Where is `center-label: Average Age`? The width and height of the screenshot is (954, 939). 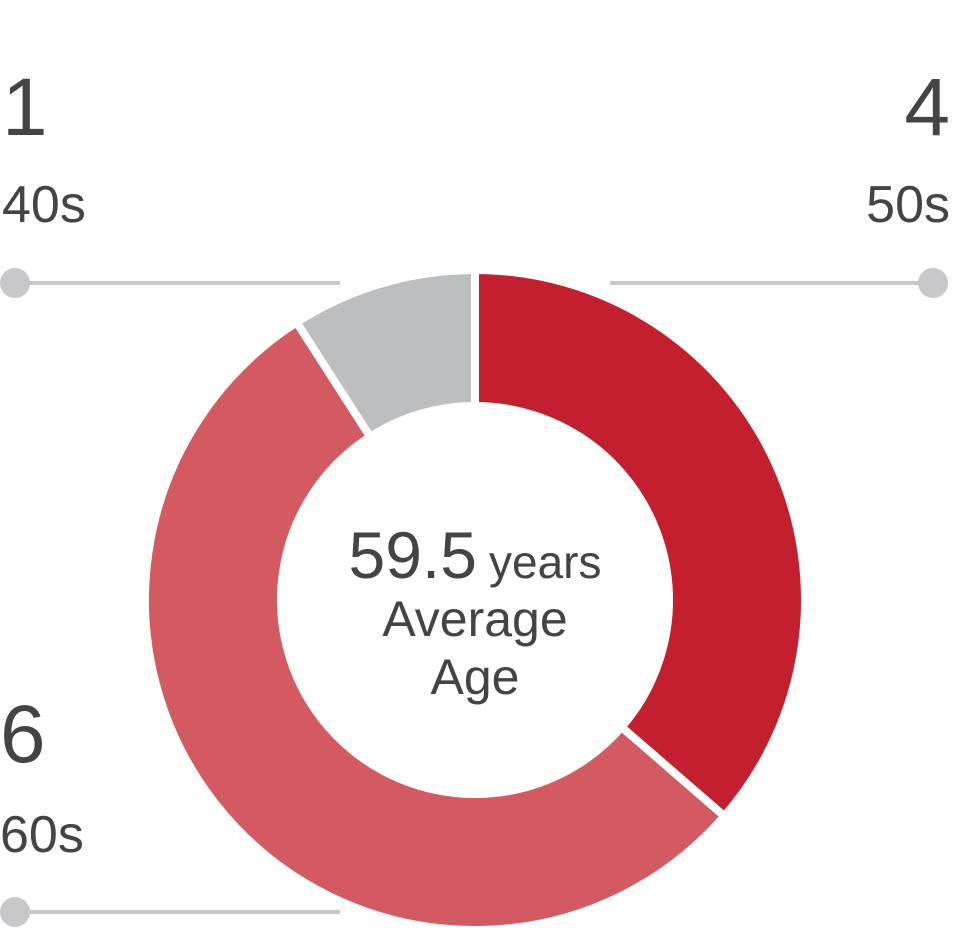
center-label: Average Age is located at coordinates (475, 648).